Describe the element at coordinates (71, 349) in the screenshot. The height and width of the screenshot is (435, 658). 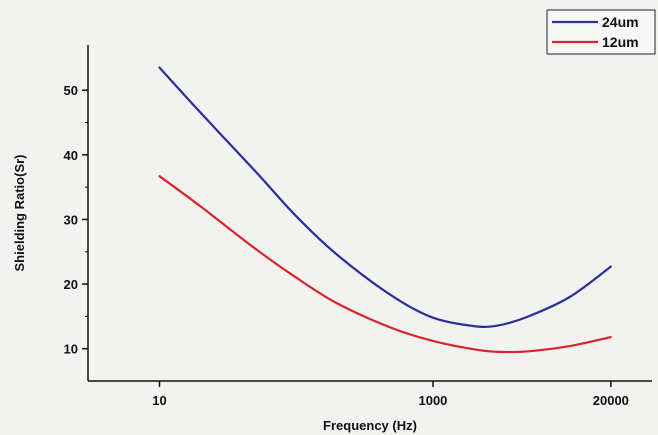
I see `y-tick-label: 10` at that location.